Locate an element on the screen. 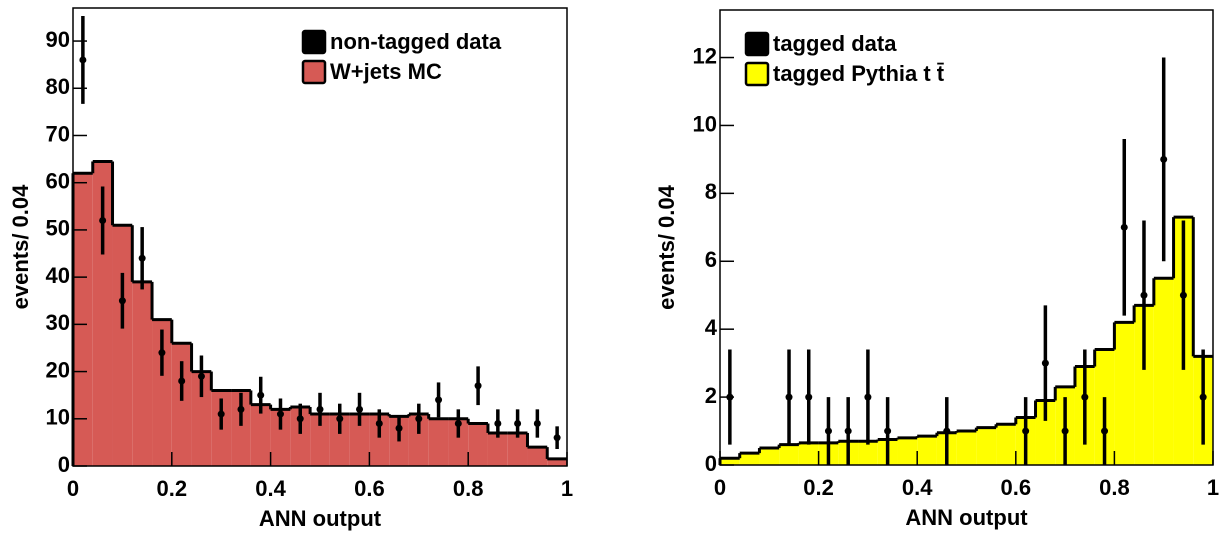 This screenshot has width=1225, height=533. y-tick-label: 30 is located at coordinates (58, 322).